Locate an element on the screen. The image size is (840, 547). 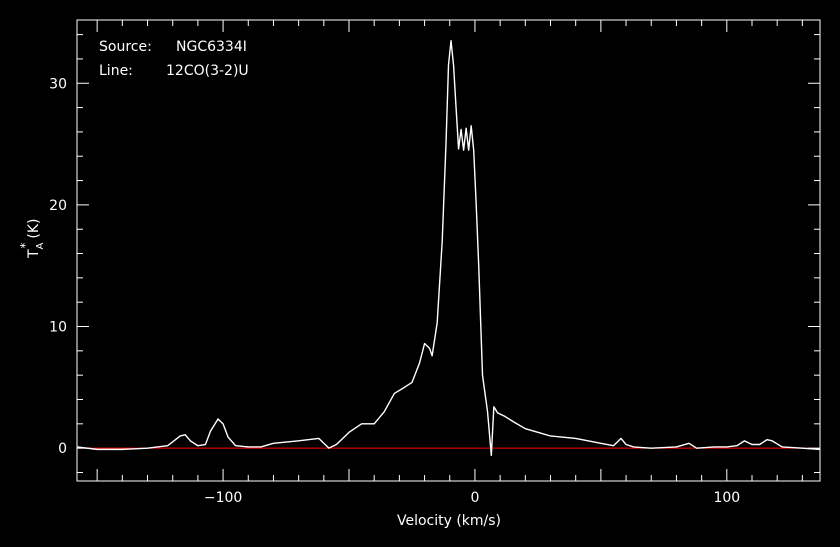
line-label: Line: is located at coordinates (116, 71).